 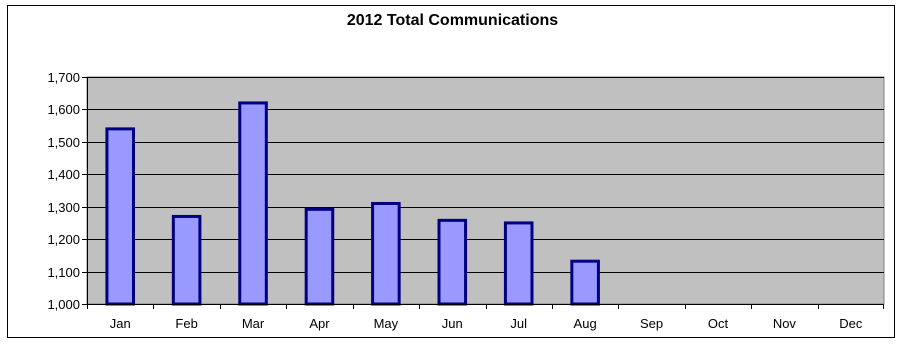 I want to click on chart-title: 2012 Total Communications, so click(x=452, y=20).